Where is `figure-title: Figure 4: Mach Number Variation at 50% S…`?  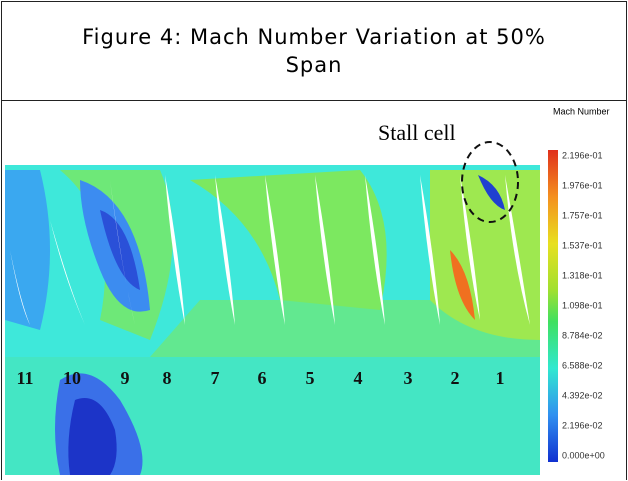
figure-title: Figure 4: Mach Number Variation at 50% S… is located at coordinates (314, 51).